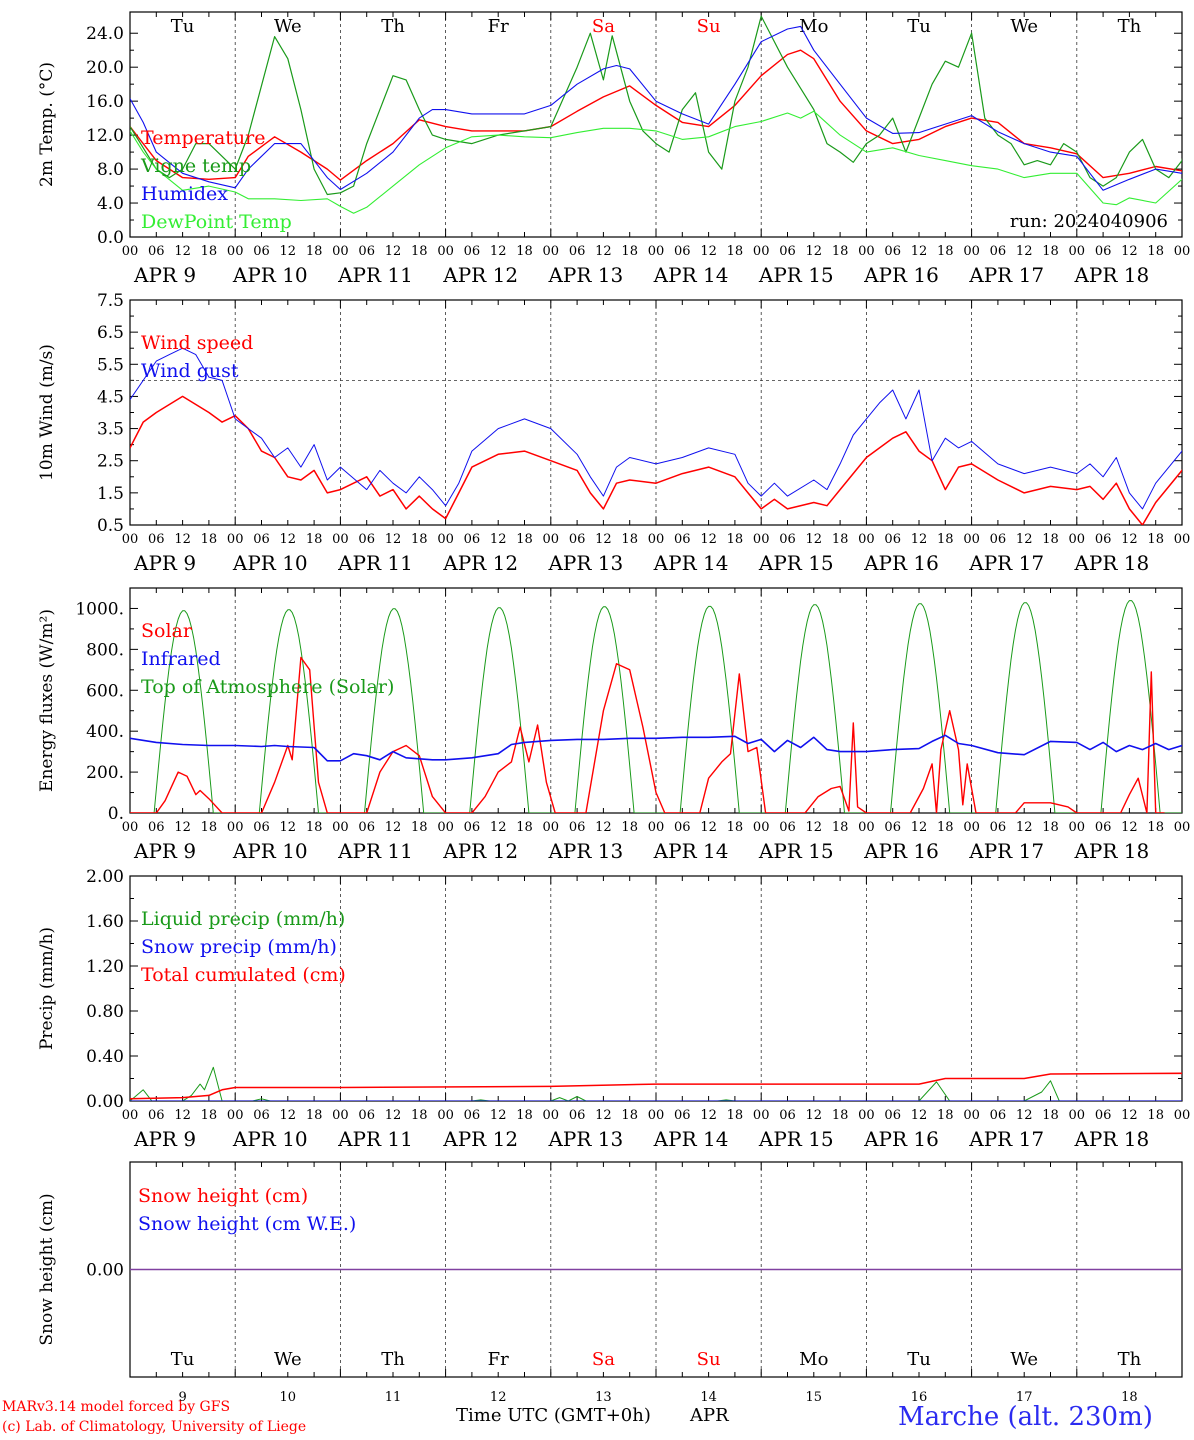 The height and width of the screenshot is (1440, 1194). What do you see at coordinates (105, 922) in the screenshot?
I see `y-tick-label: 1.60` at bounding box center [105, 922].